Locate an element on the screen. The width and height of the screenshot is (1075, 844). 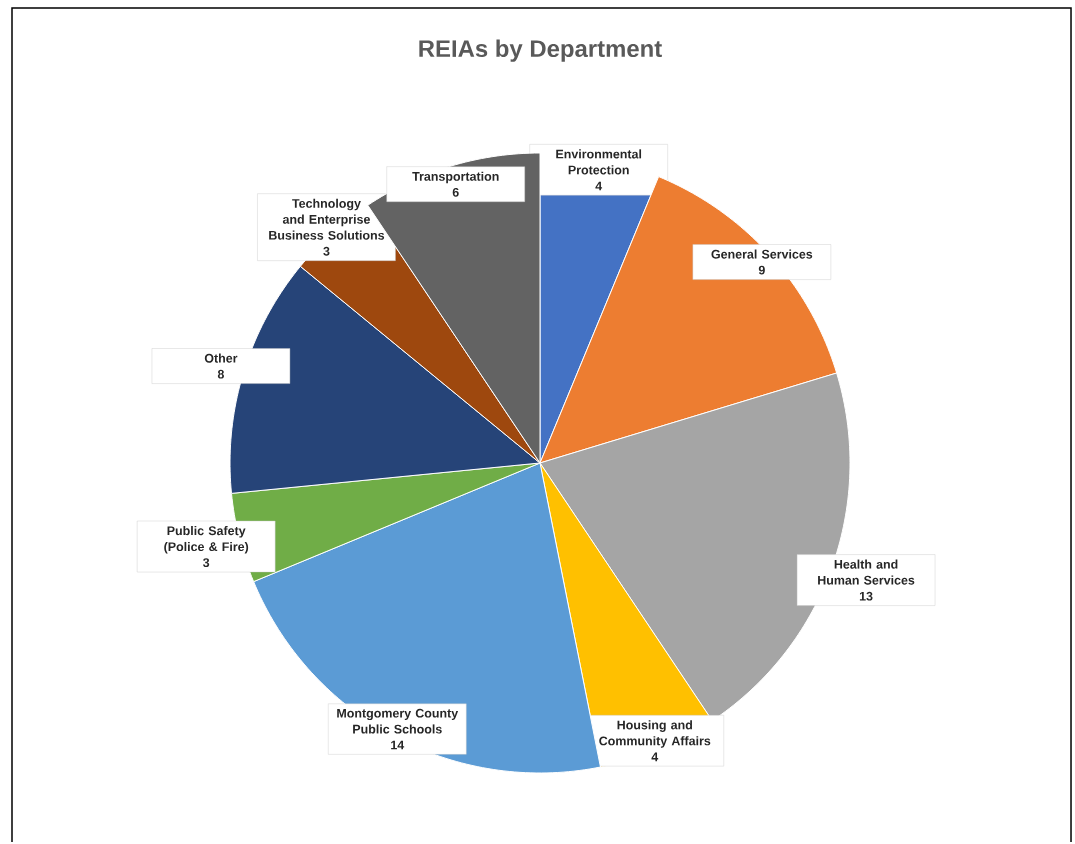
slice-label: General Services is located at coordinates (762, 254).